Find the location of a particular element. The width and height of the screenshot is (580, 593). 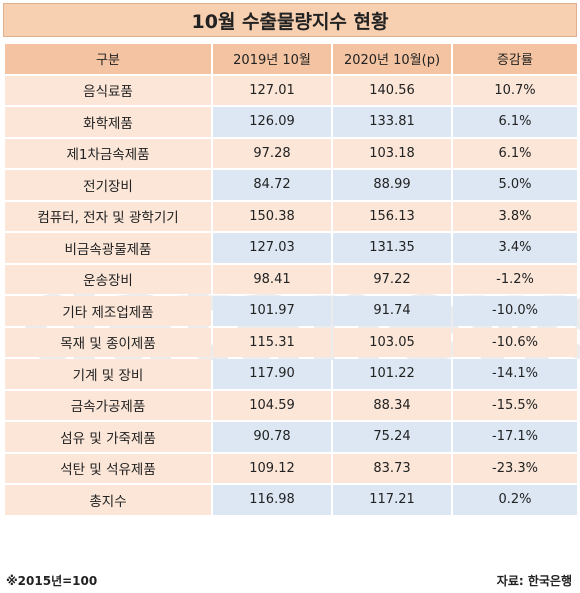

table-cell: 88.34 is located at coordinates (392, 405).